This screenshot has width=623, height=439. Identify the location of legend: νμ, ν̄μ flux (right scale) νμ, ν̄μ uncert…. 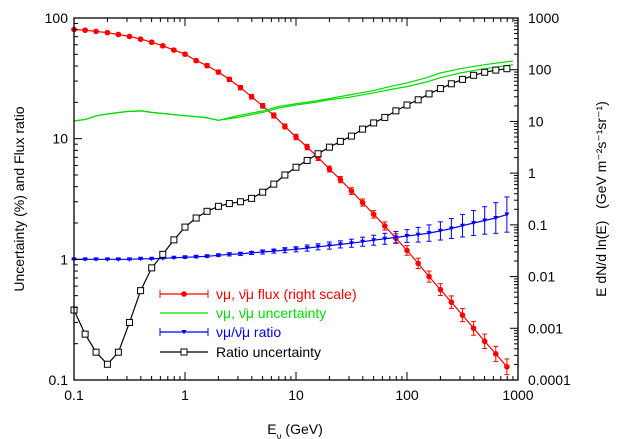
(258, 323).